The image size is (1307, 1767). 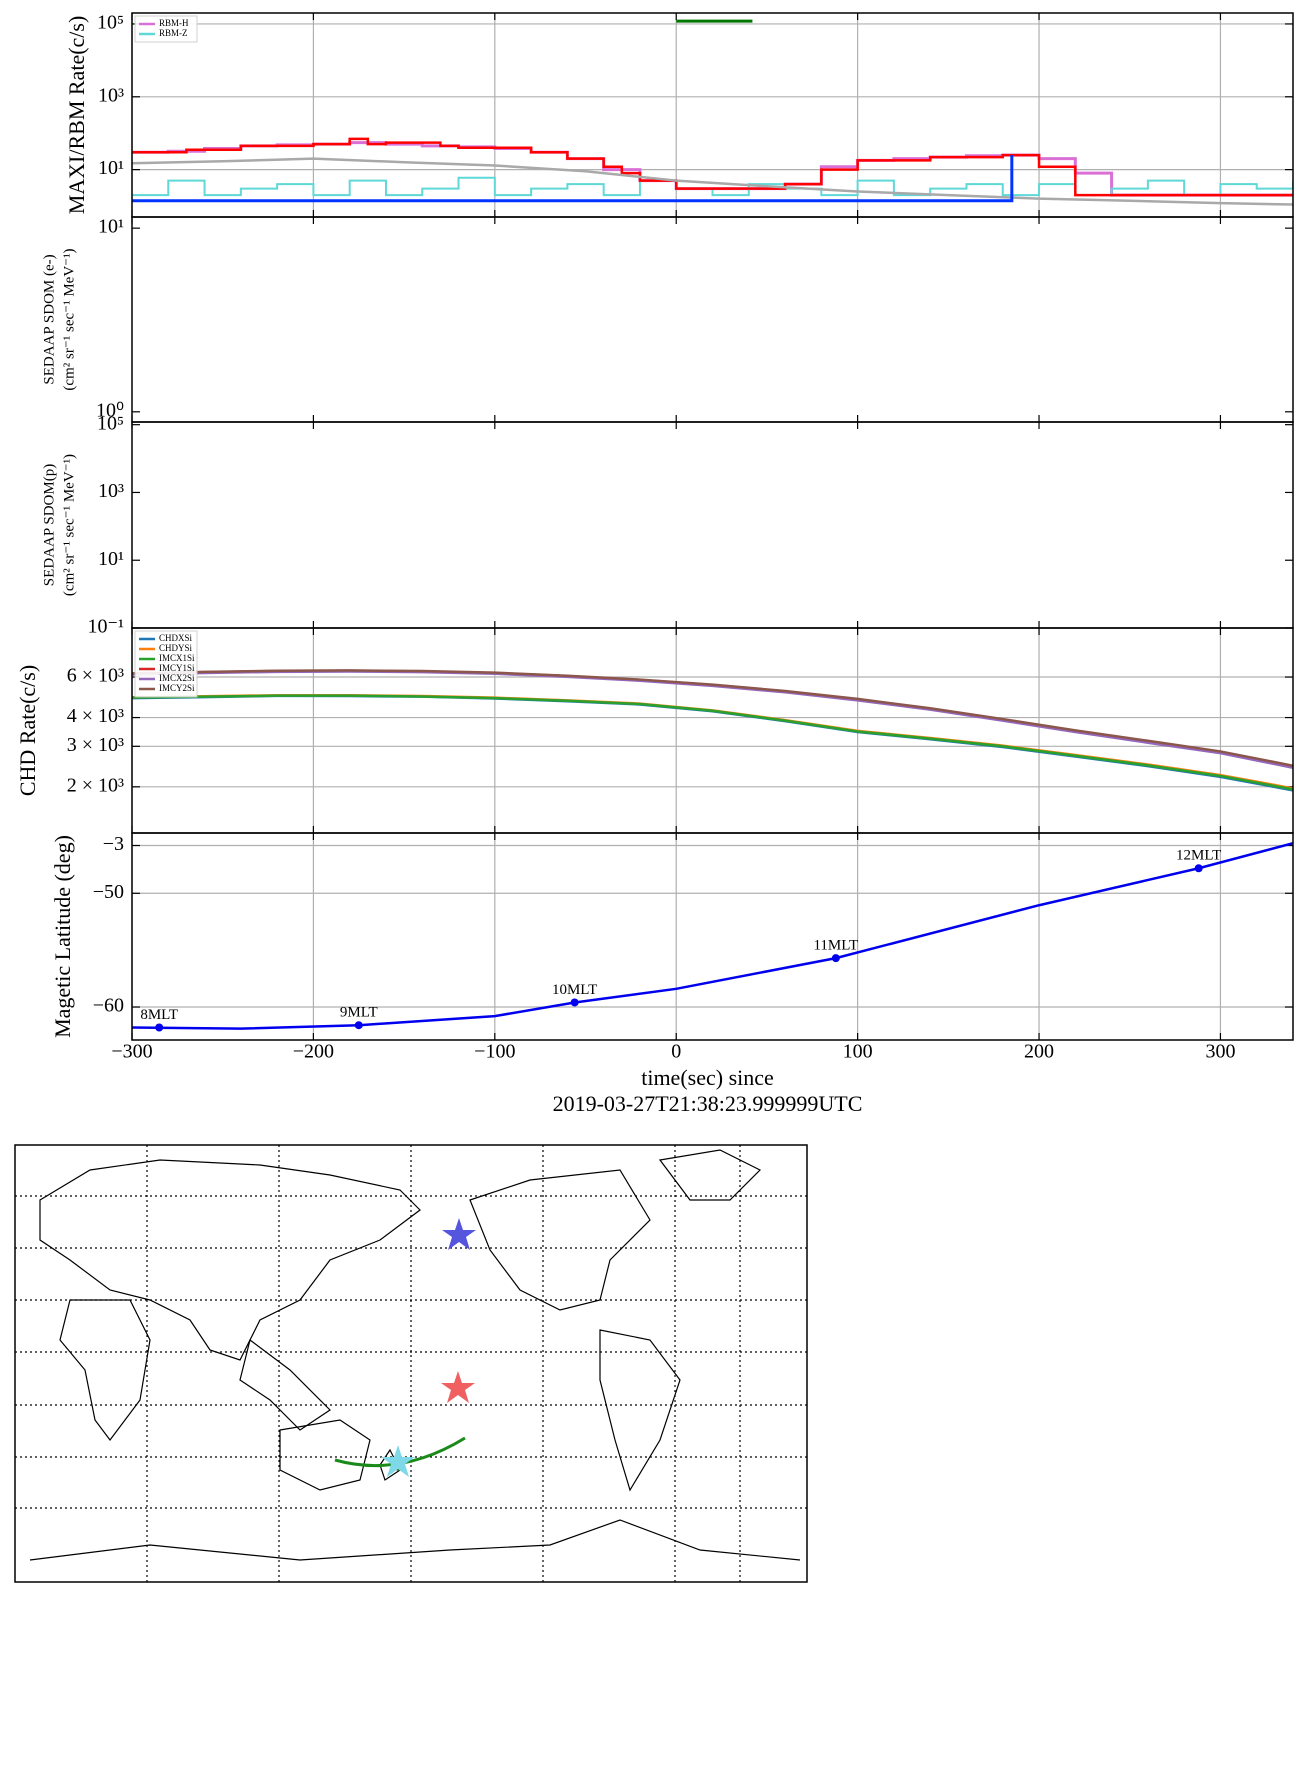 I want to click on x-tick-label: 200, so click(x=1039, y=1052).